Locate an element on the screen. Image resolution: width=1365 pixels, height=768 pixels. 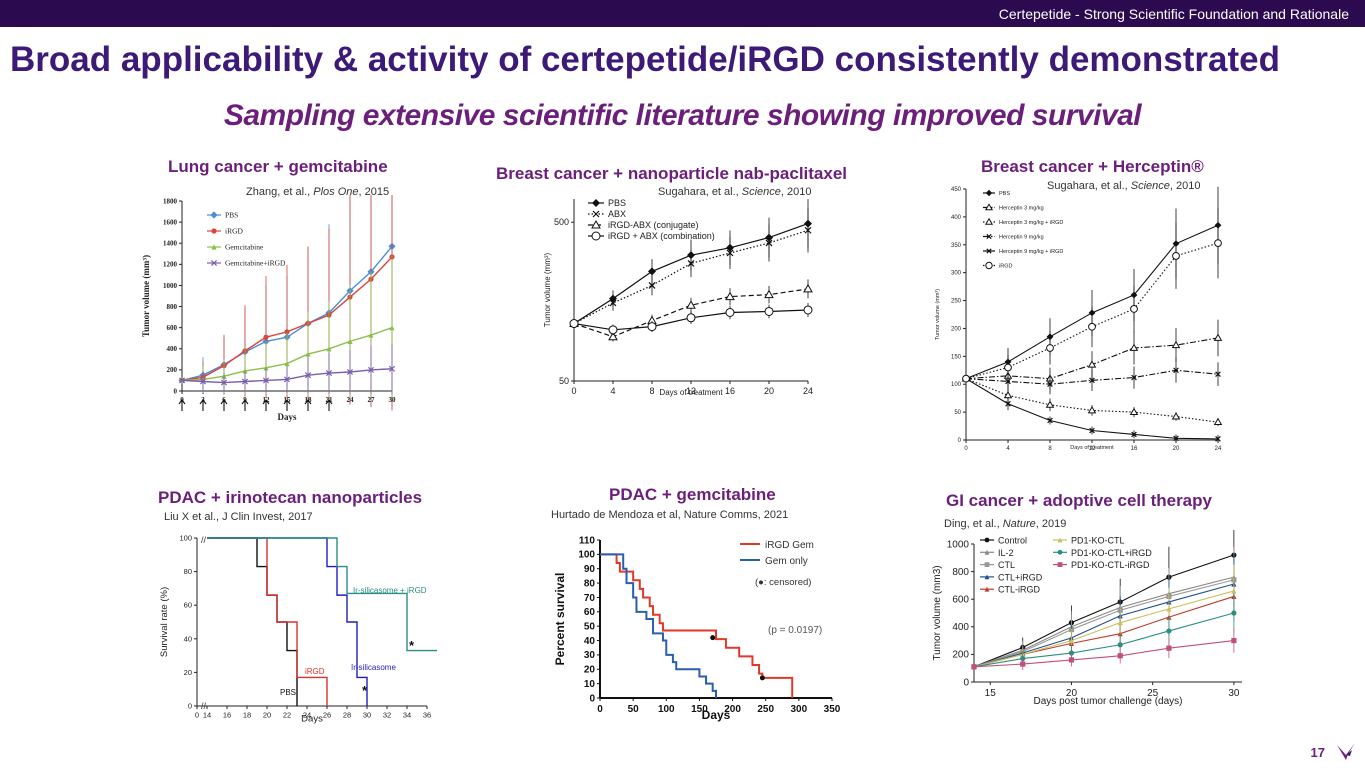
y-tick-label: 90 is located at coordinates (590, 569).